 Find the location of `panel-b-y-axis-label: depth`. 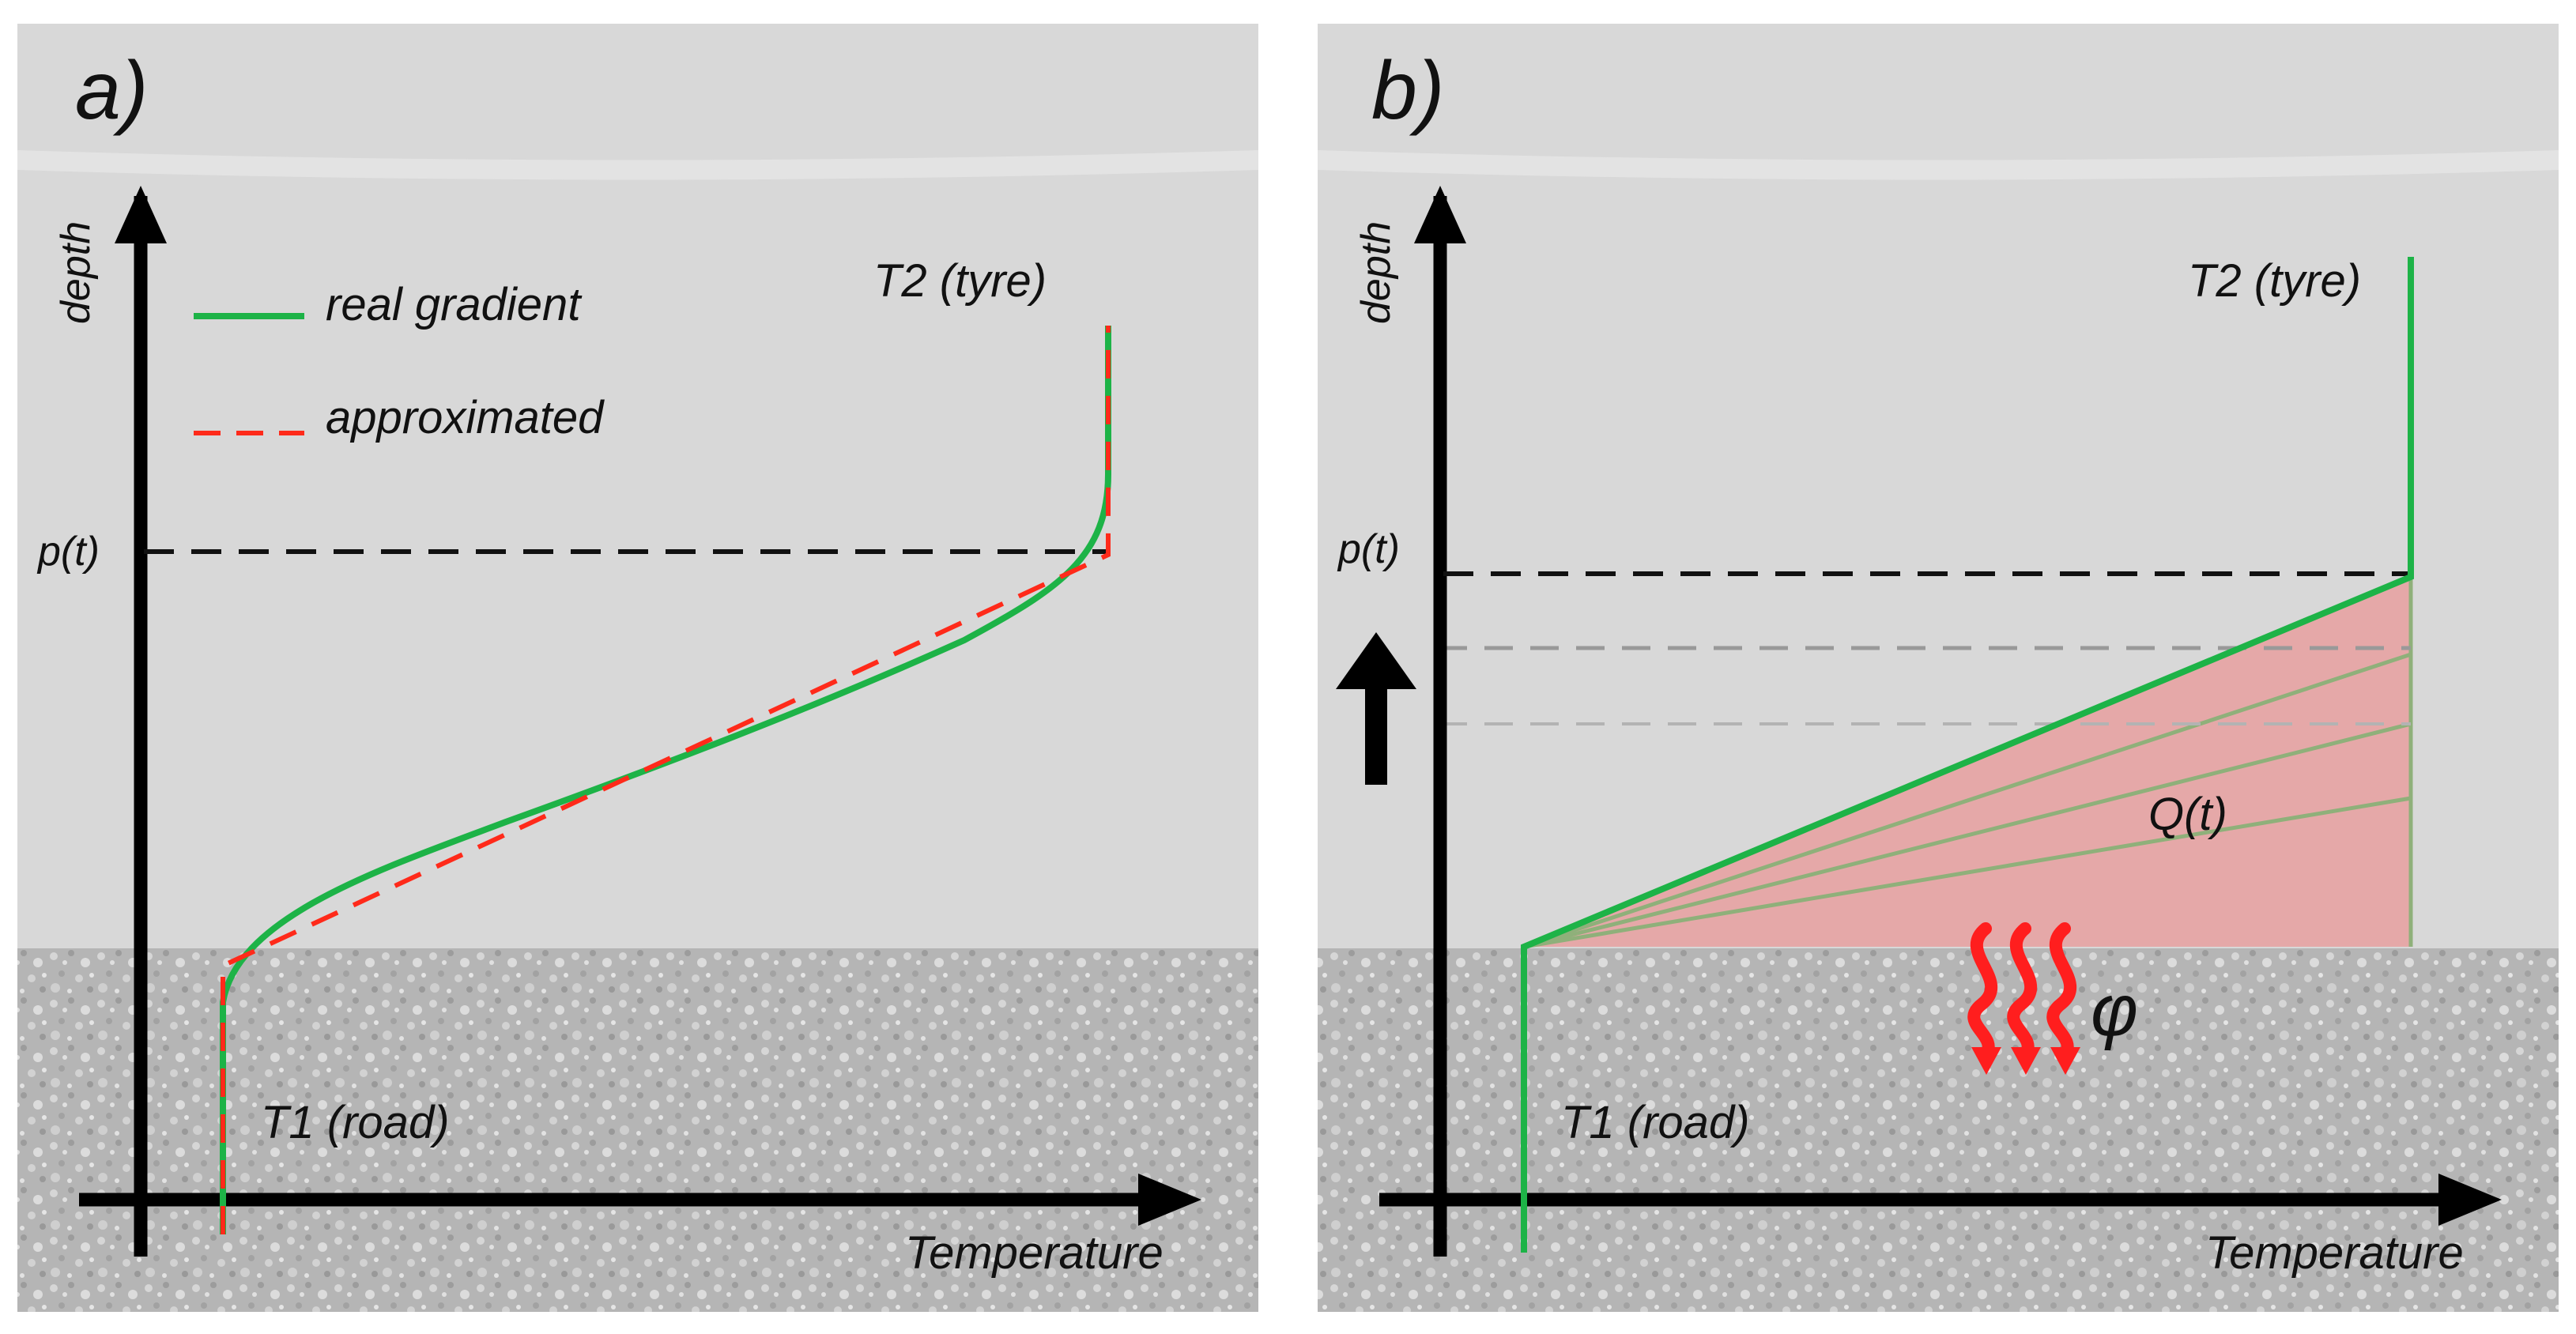

panel-b-y-axis-label: depth is located at coordinates (1376, 272).